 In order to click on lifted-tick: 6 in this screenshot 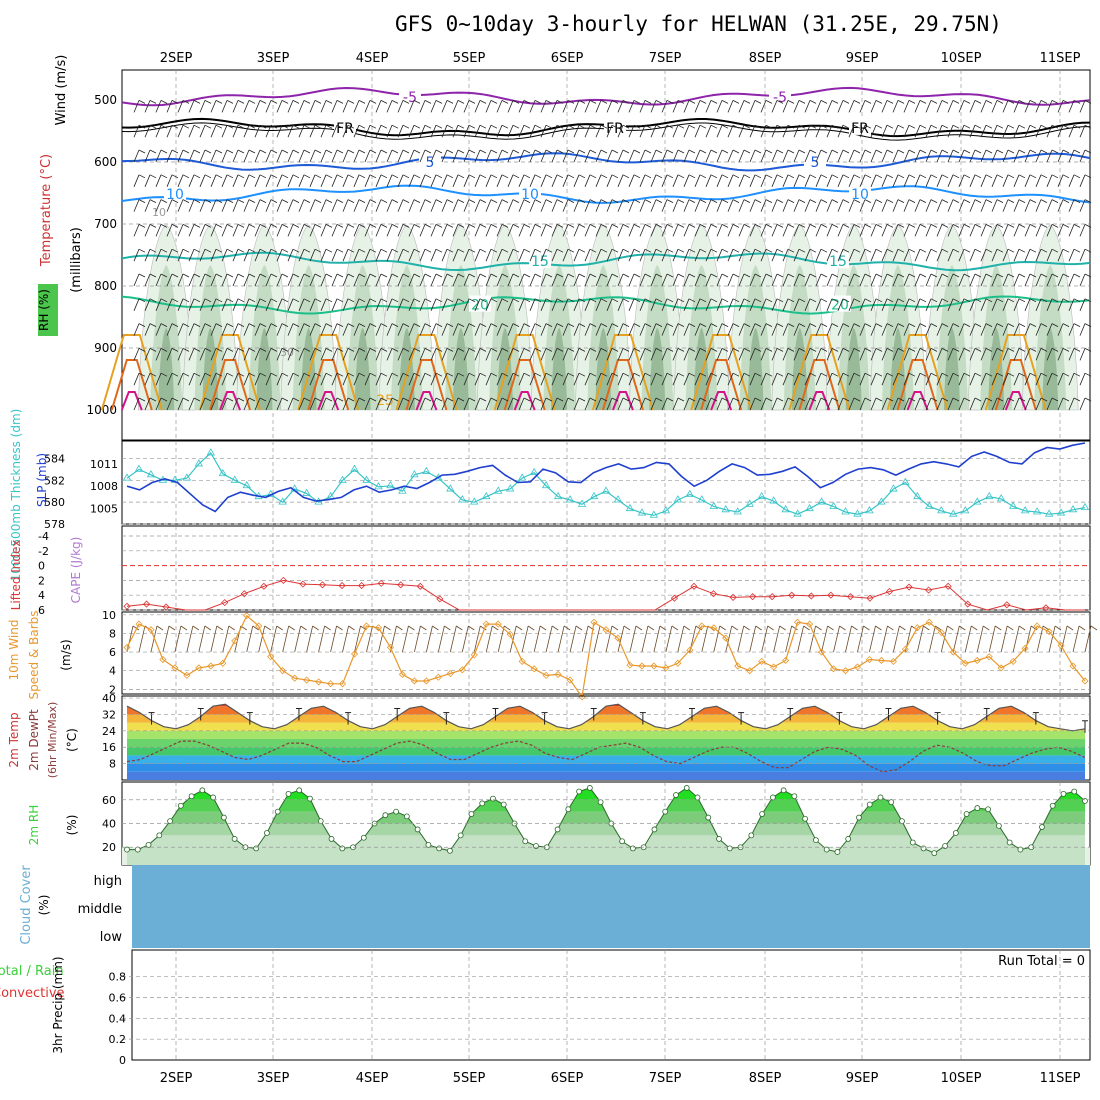, I will do `click(41, 610)`.